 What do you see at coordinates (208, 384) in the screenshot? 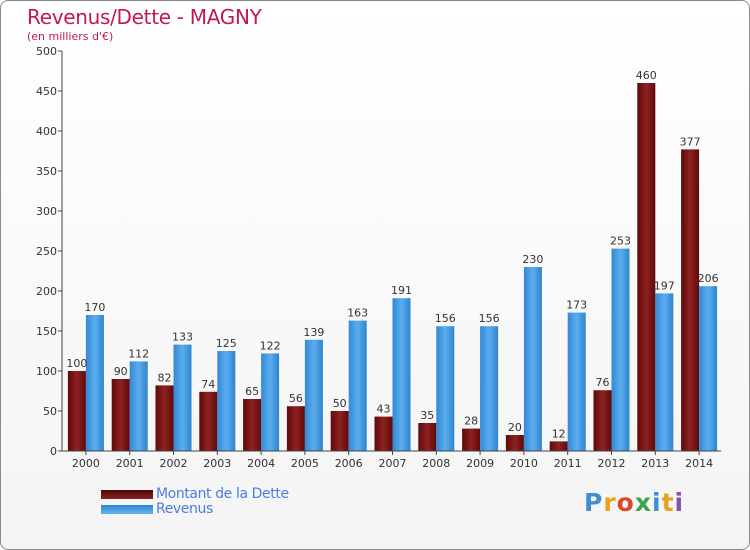
I see `data-label-debt: 74` at bounding box center [208, 384].